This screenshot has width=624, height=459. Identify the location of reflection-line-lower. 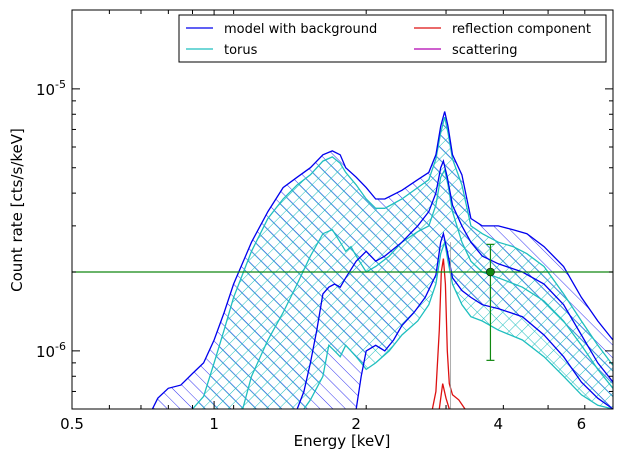
(444, 396).